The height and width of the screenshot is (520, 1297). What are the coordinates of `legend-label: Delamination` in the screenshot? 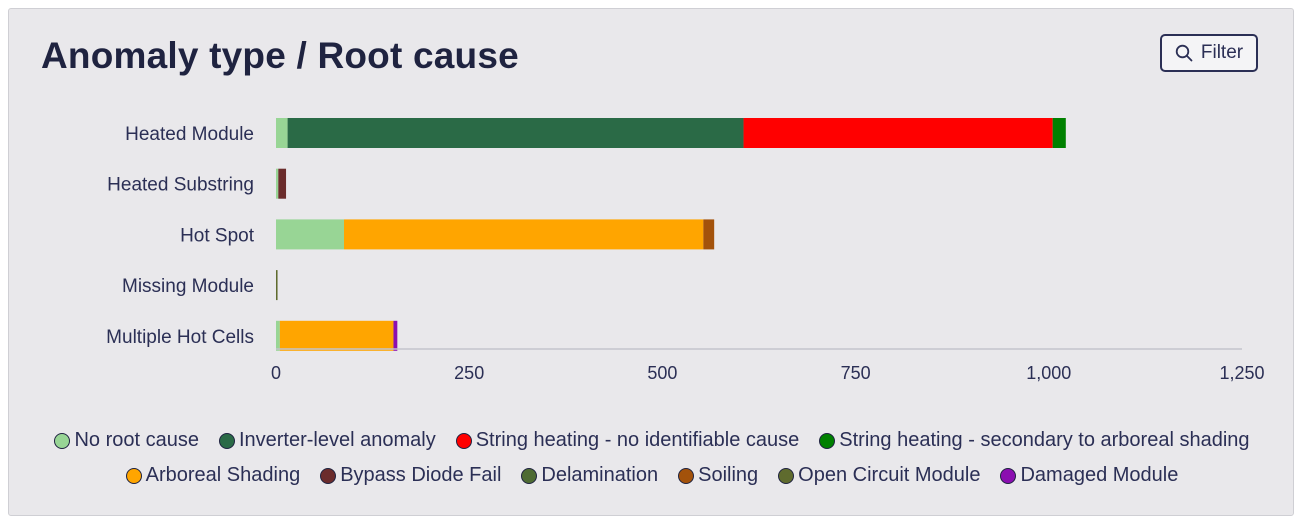 It's located at (600, 475).